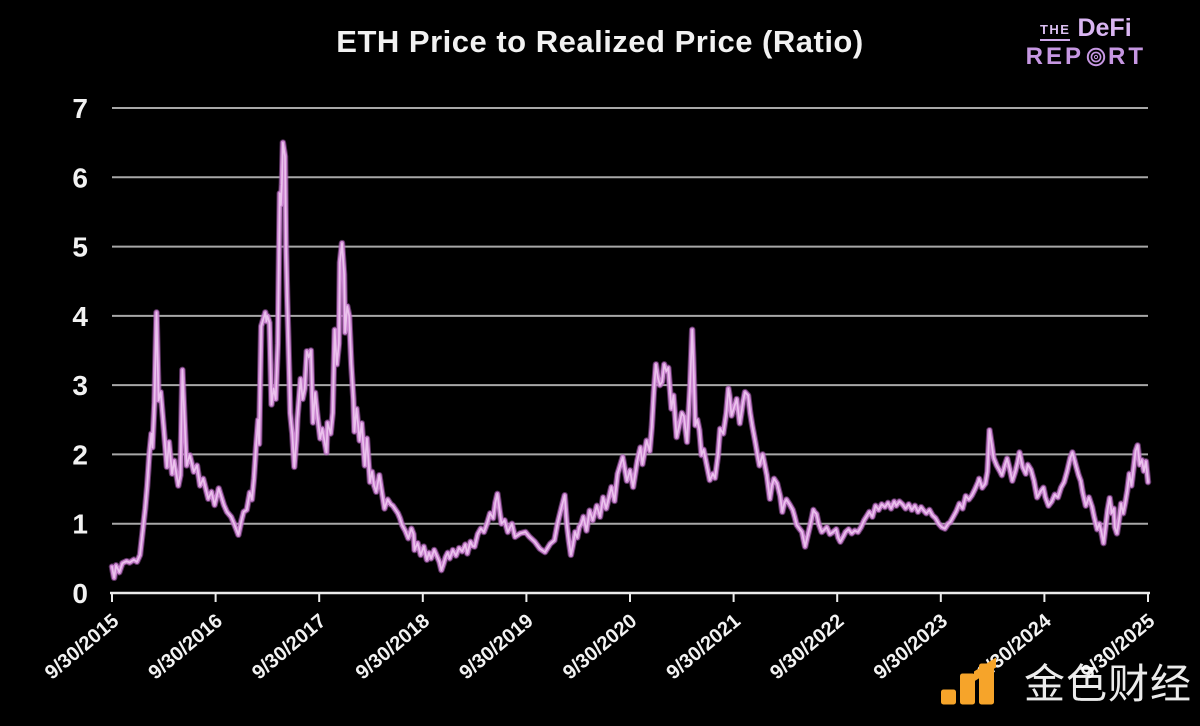 The height and width of the screenshot is (726, 1200). I want to click on defi-report-logo-line2: REP RT, so click(1086, 57).